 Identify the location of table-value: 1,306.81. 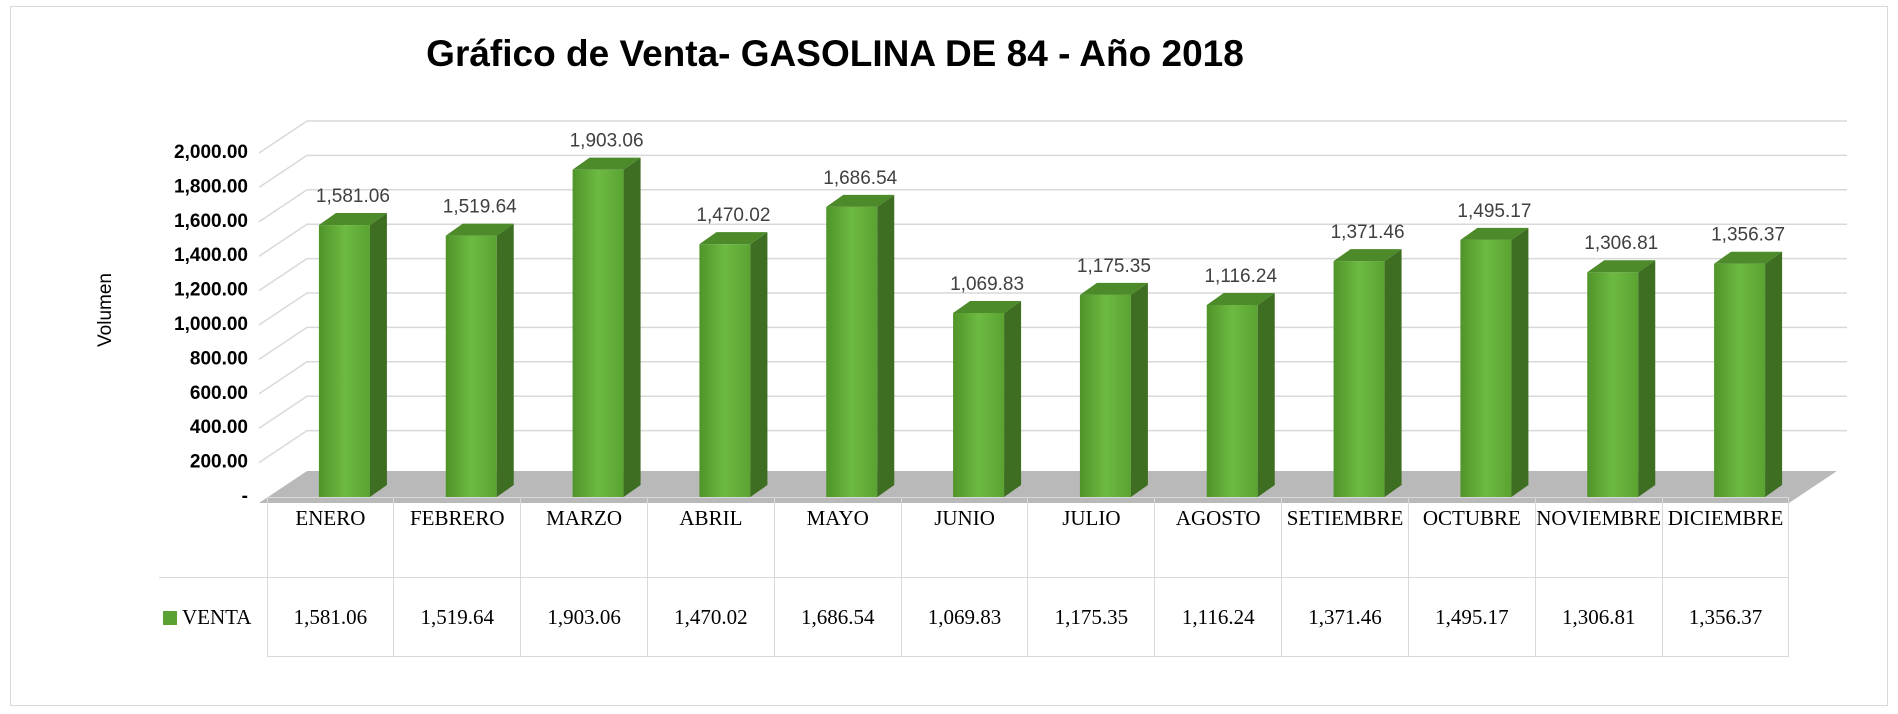
(1598, 617).